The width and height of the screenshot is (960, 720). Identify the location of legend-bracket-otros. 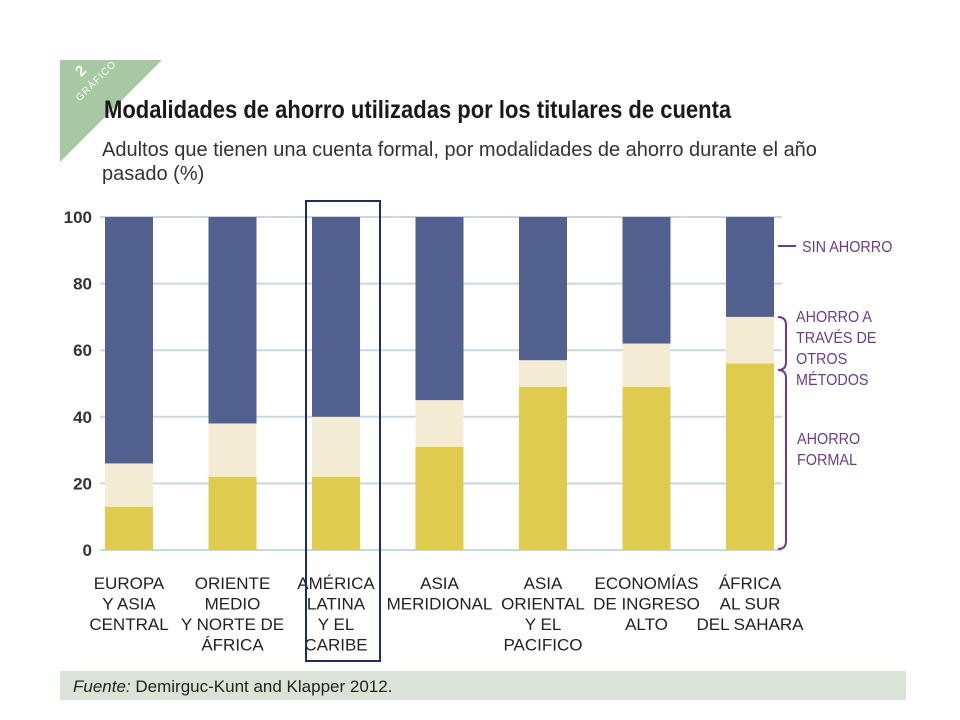
(782, 343).